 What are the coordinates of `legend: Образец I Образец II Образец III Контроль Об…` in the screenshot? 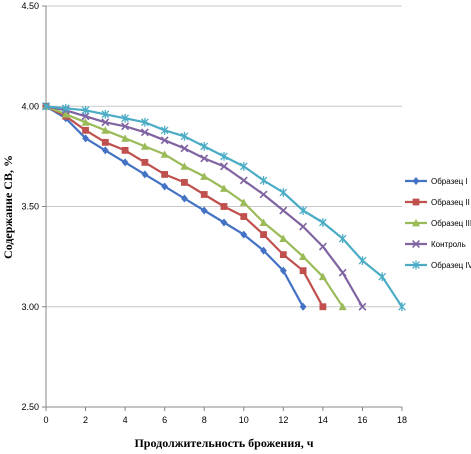 It's located at (438, 223).